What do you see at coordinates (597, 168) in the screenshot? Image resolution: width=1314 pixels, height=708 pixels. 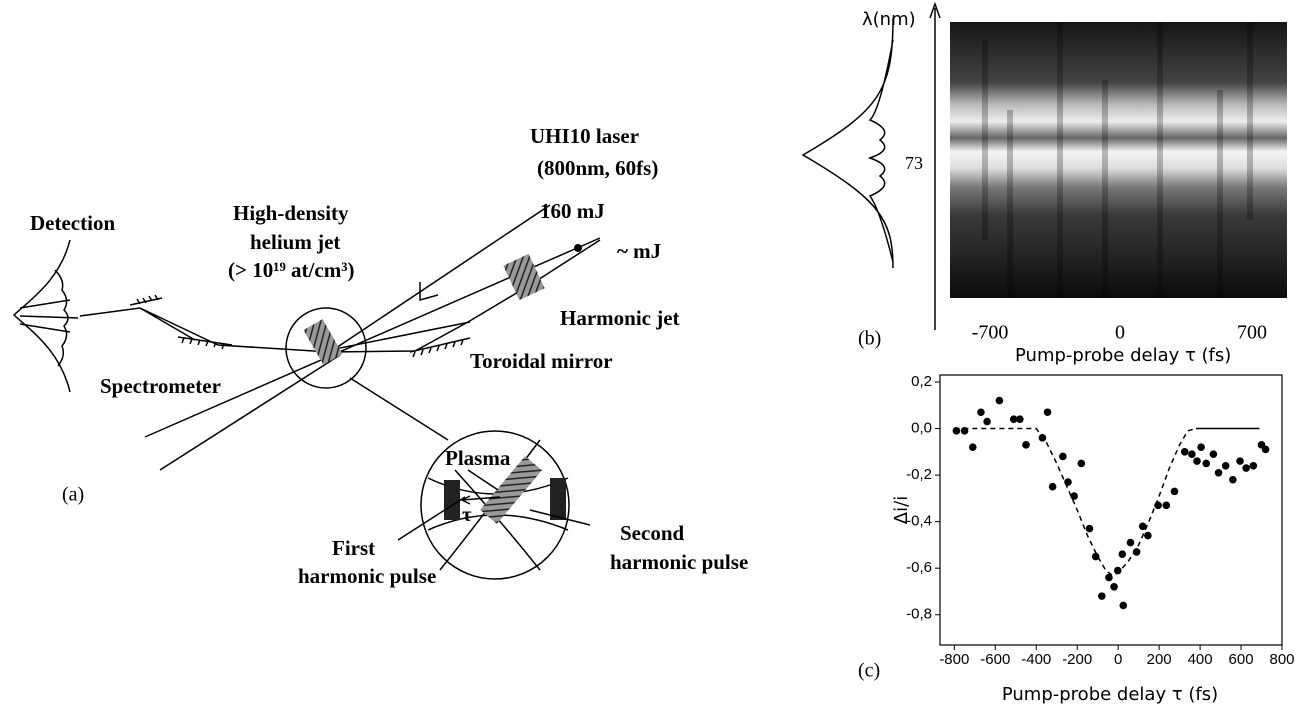 I see `laser-params: (800nm, 60fs)` at bounding box center [597, 168].